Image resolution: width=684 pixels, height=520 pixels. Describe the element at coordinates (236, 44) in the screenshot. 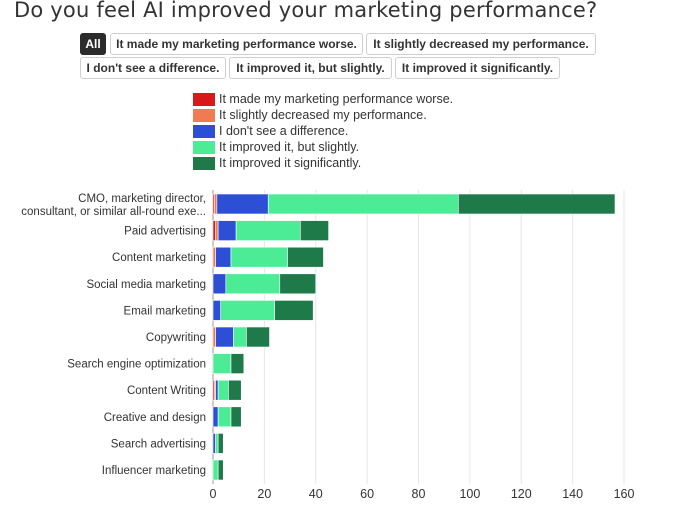

I see `filter-worse-button: It made my marketing performance worse.` at that location.